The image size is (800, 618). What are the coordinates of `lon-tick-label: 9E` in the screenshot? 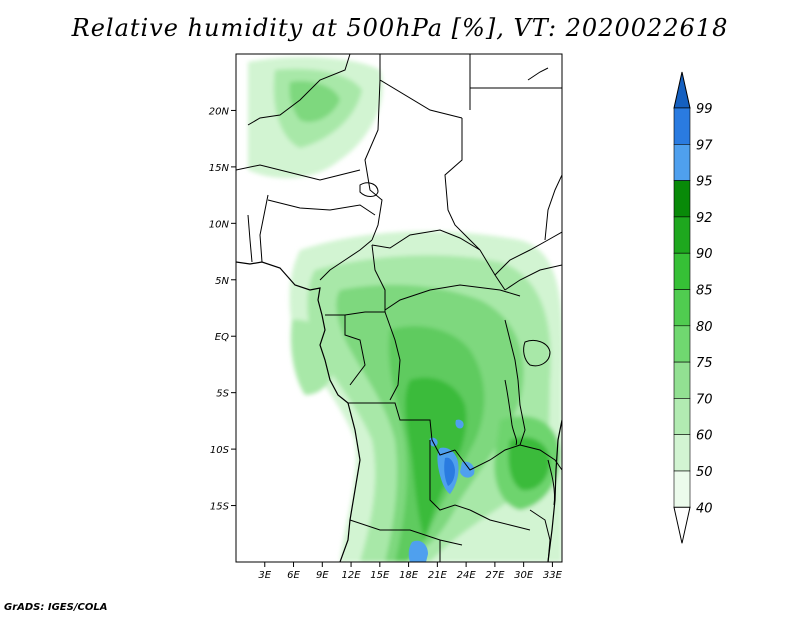 It's located at (322, 575).